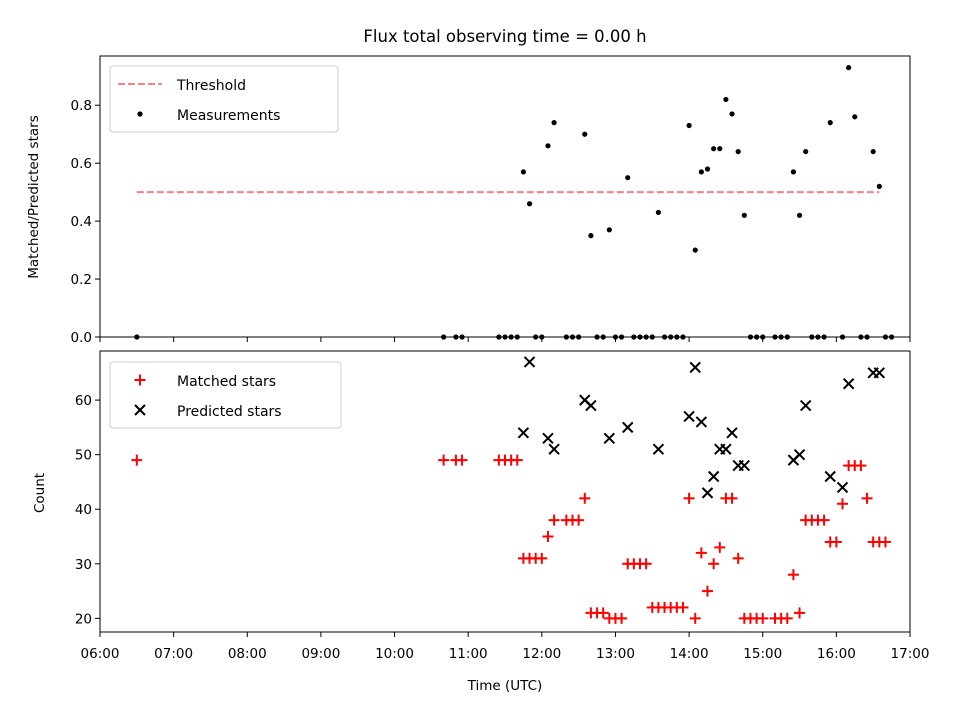 The height and width of the screenshot is (720, 960). Describe the element at coordinates (83, 456) in the screenshot. I see `y-tick-label: 50` at that location.